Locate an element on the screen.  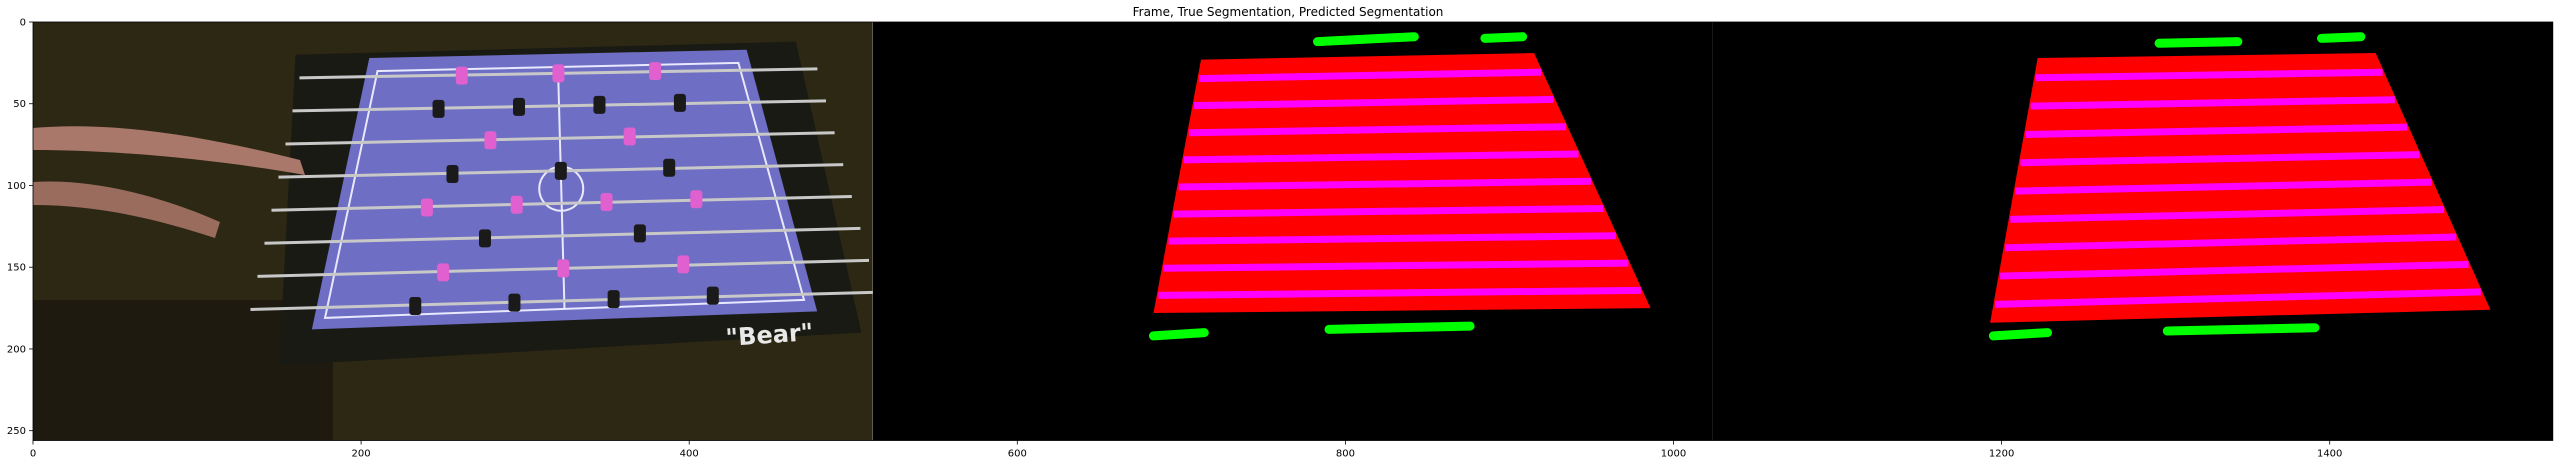
true-rod-stripes is located at coordinates (1399, 183).